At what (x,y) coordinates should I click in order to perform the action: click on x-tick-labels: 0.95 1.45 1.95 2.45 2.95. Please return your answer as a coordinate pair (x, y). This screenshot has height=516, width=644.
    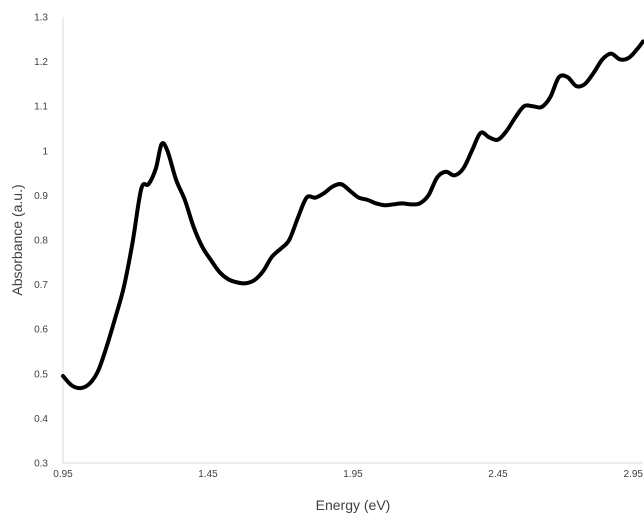
    Looking at the image, I should click on (348, 474).